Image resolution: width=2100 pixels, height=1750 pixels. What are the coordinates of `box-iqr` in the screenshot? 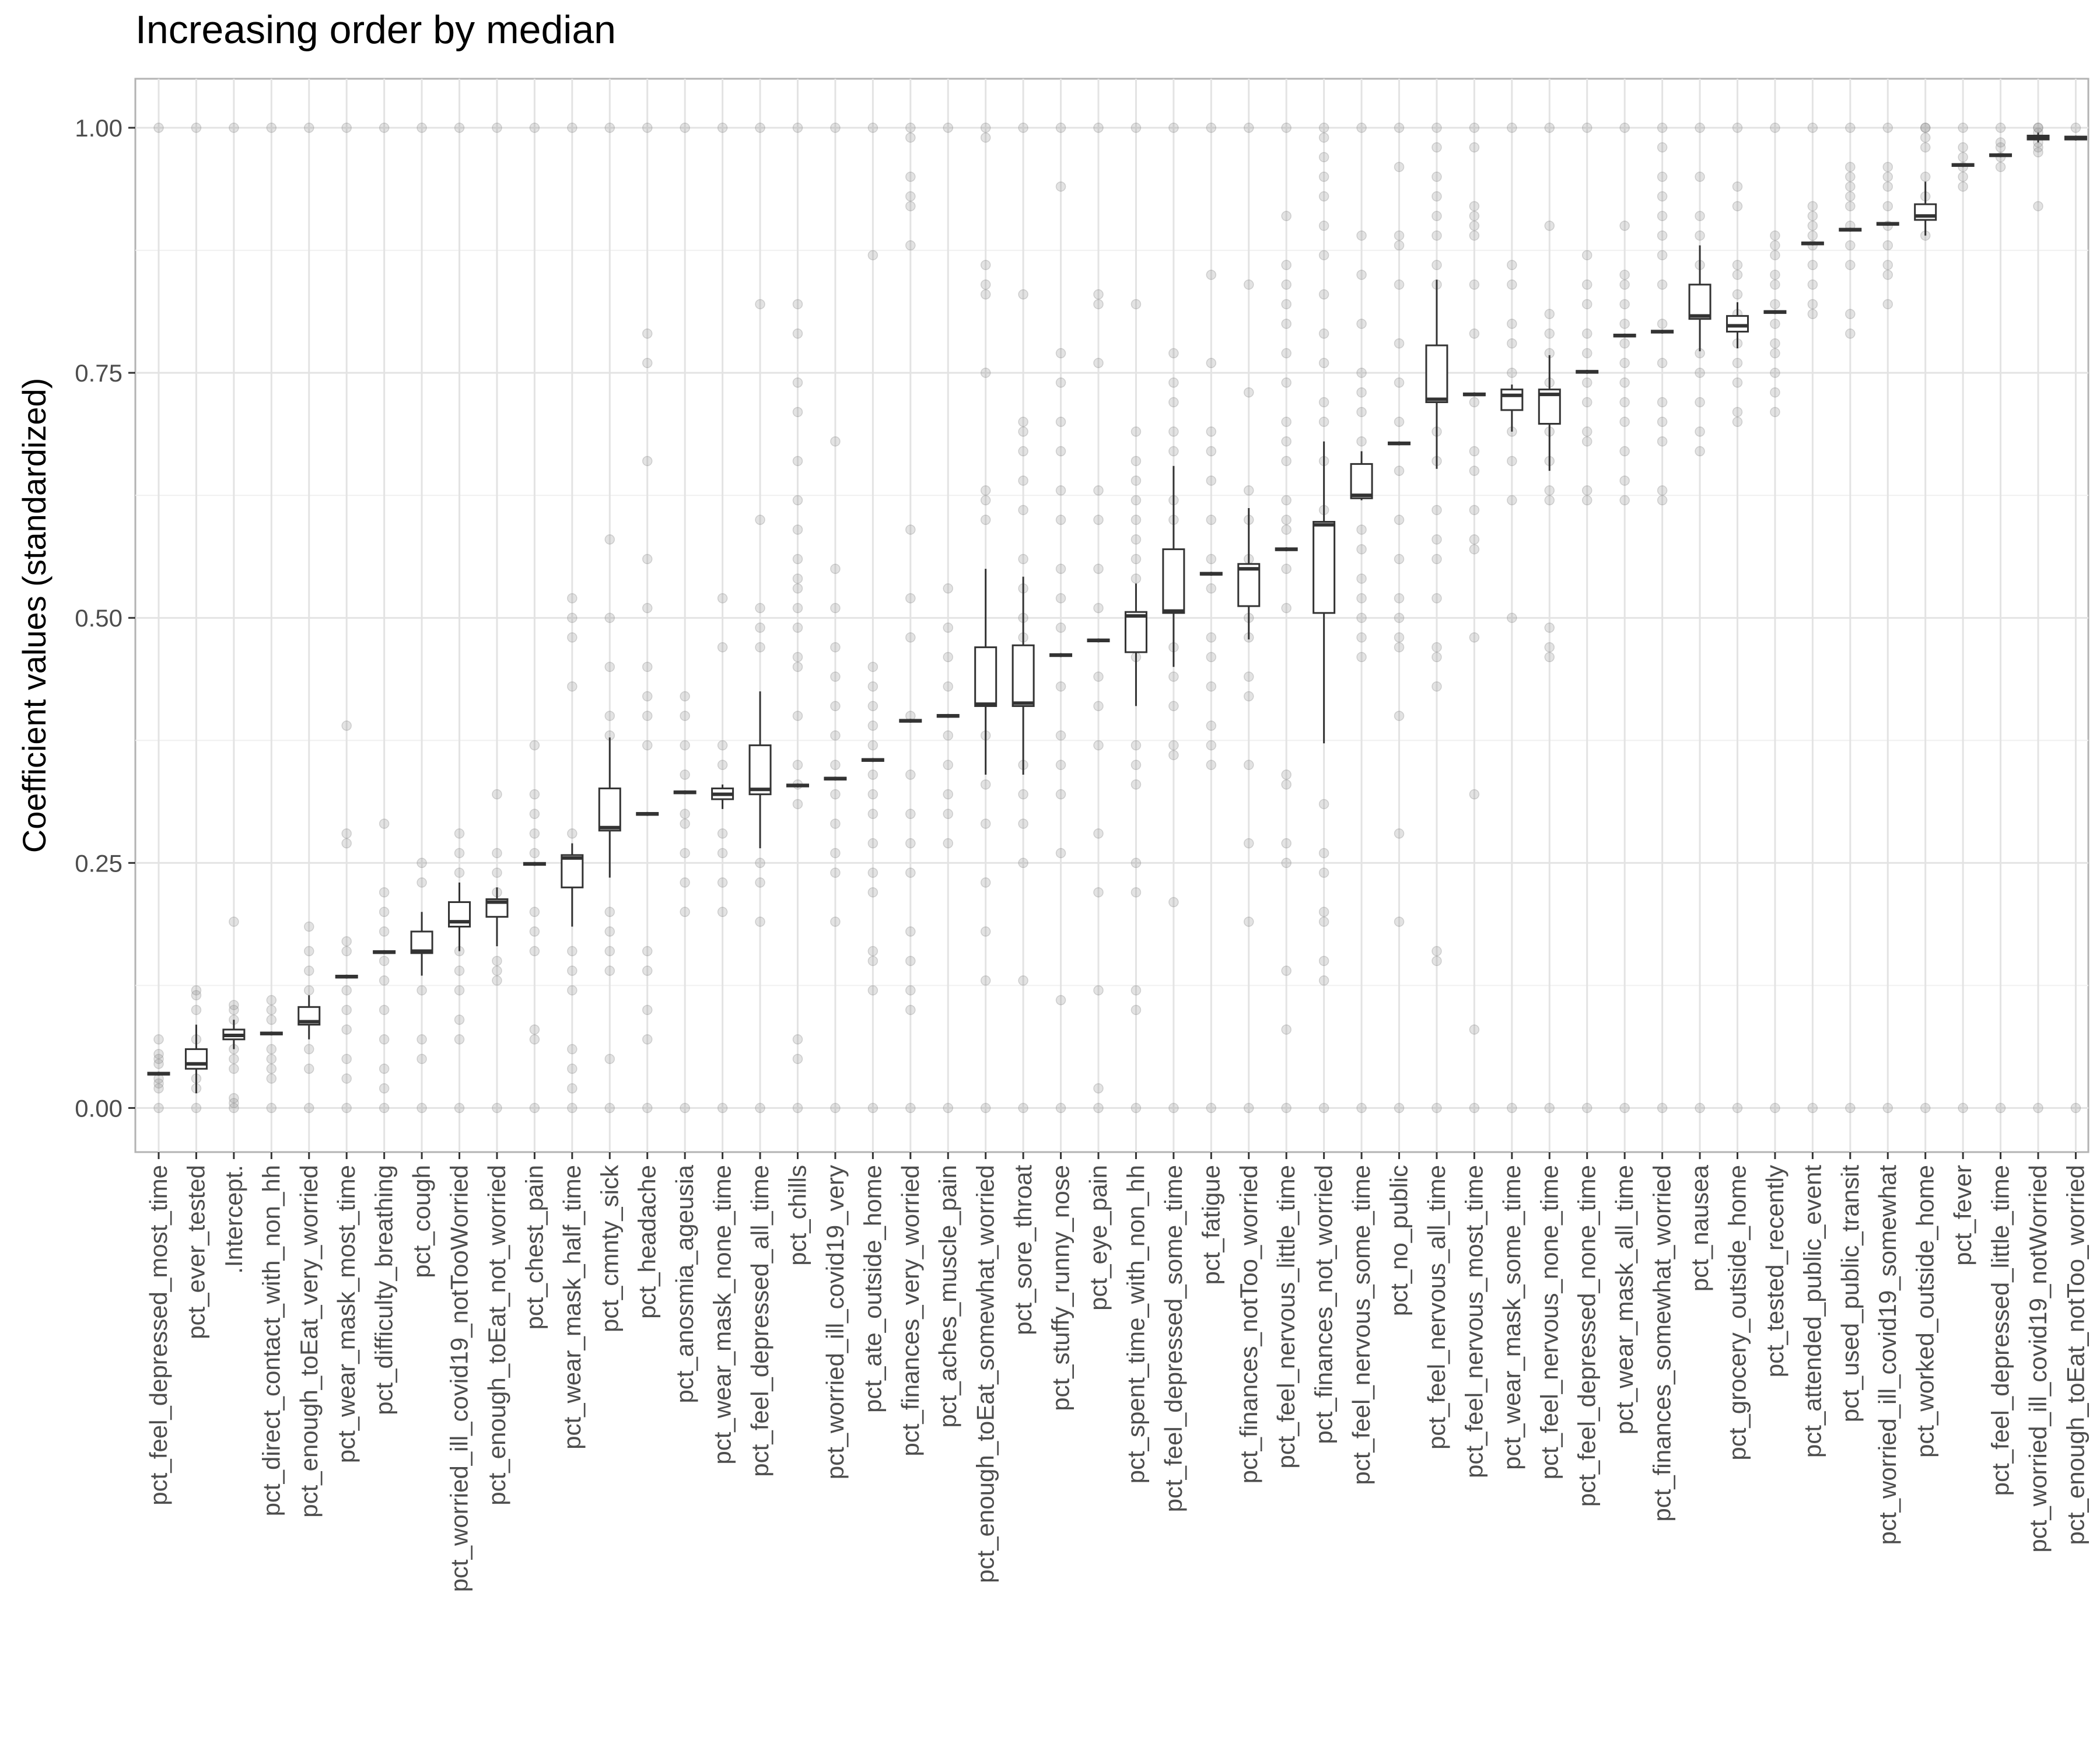 It's located at (1249, 585).